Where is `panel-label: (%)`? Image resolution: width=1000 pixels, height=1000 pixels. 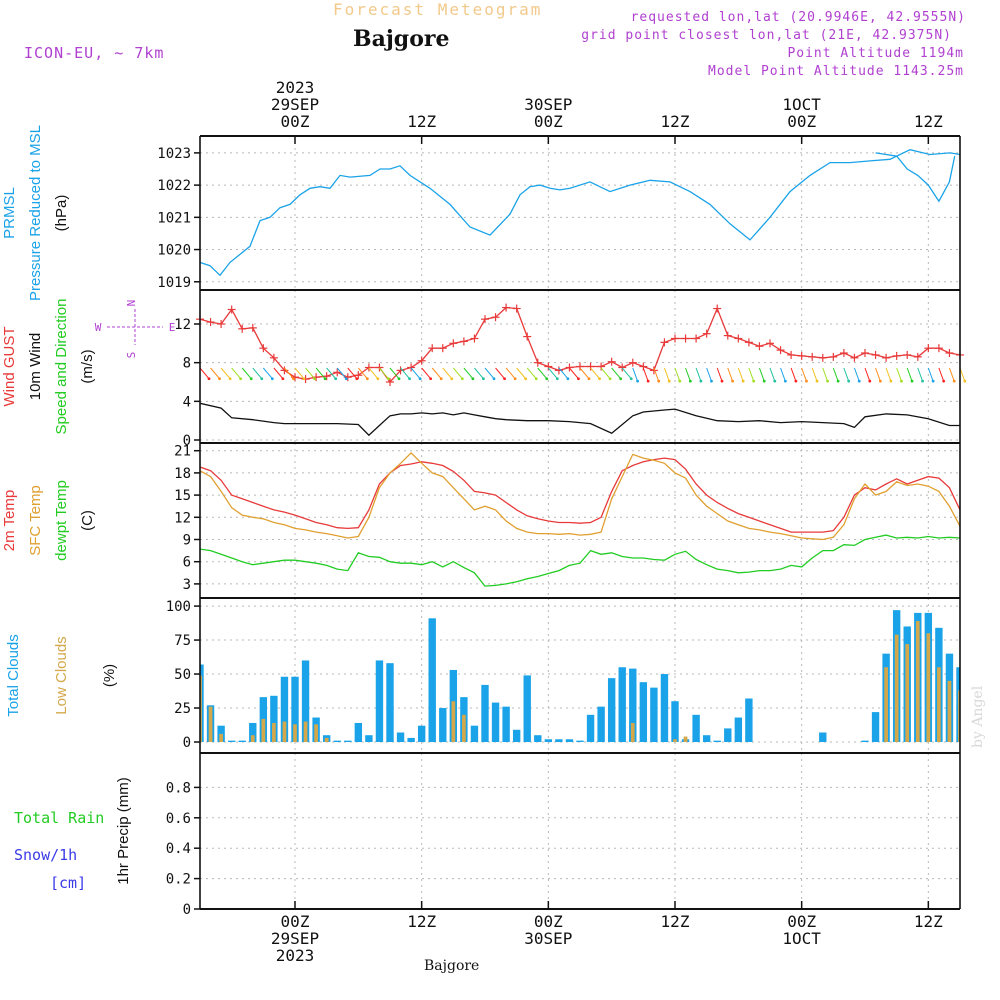
panel-label: (%) is located at coordinates (109, 675).